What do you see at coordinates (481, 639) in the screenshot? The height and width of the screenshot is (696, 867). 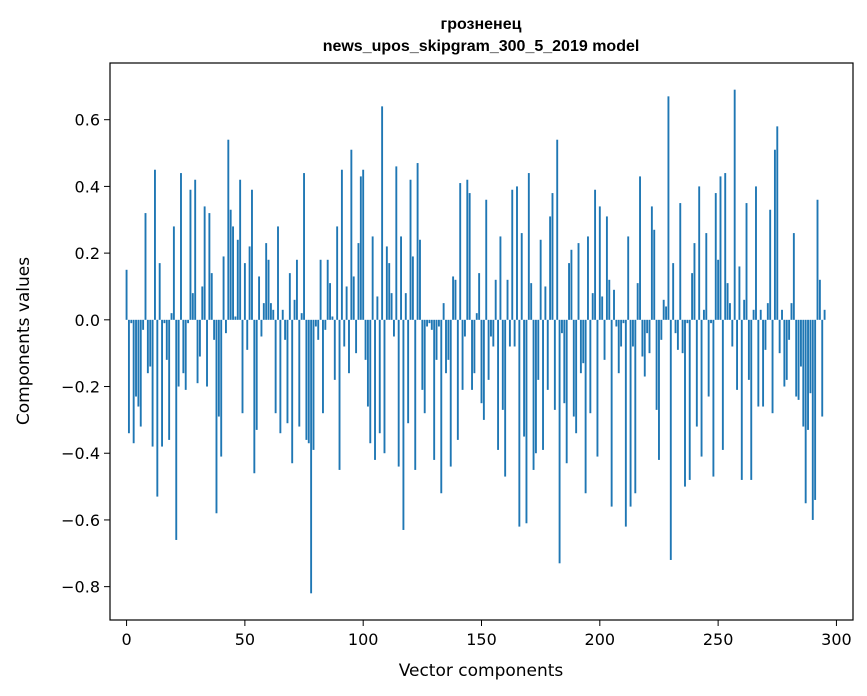 I see `x-tick-label: 150` at bounding box center [481, 639].